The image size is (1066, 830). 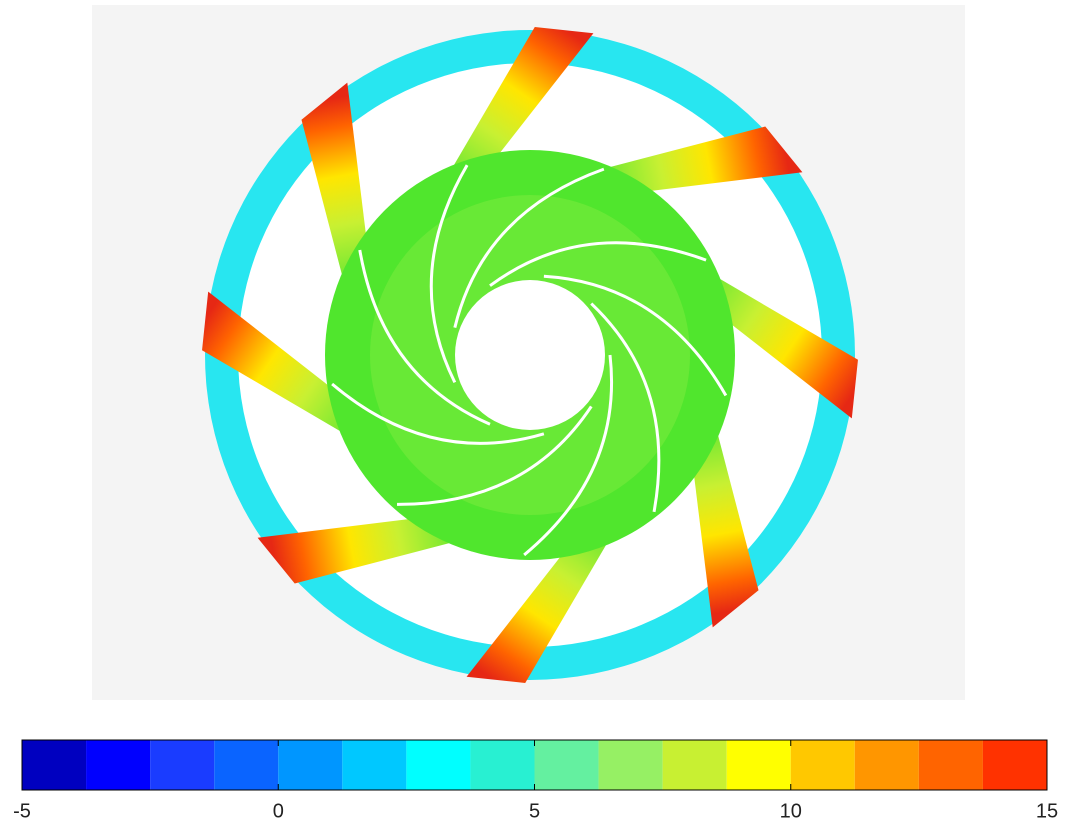 What do you see at coordinates (278, 811) in the screenshot?
I see `tick-label: 0` at bounding box center [278, 811].